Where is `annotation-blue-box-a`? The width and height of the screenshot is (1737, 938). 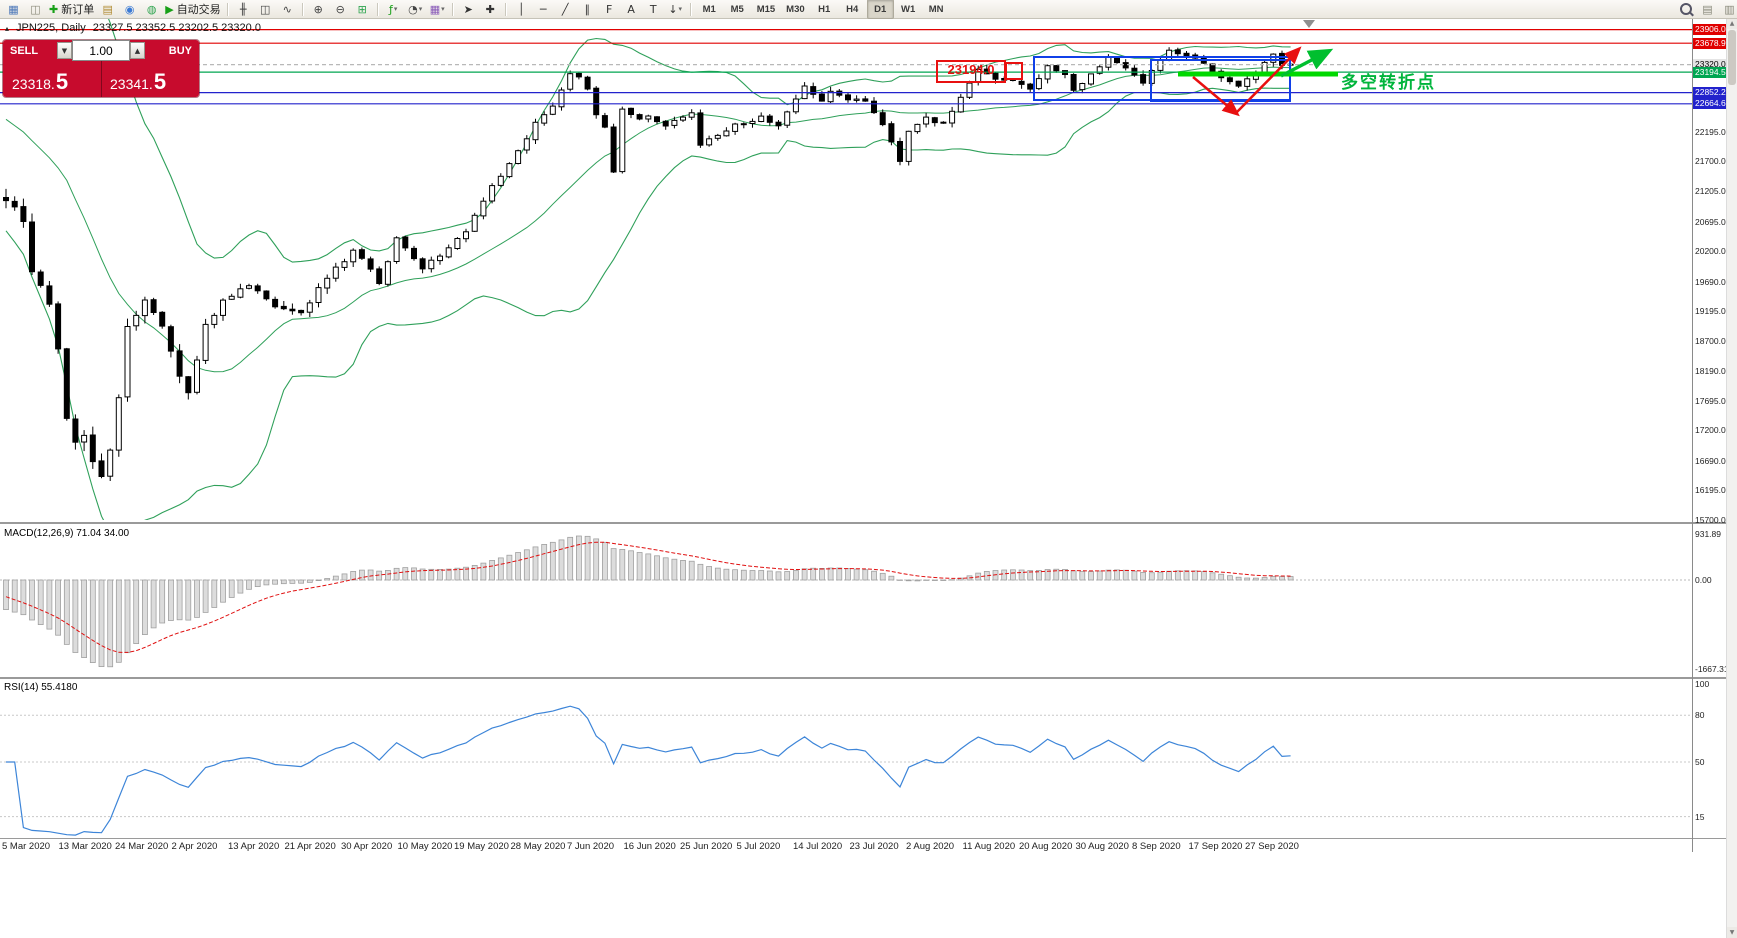
annotation-blue-box-a is located at coordinates (1162, 78).